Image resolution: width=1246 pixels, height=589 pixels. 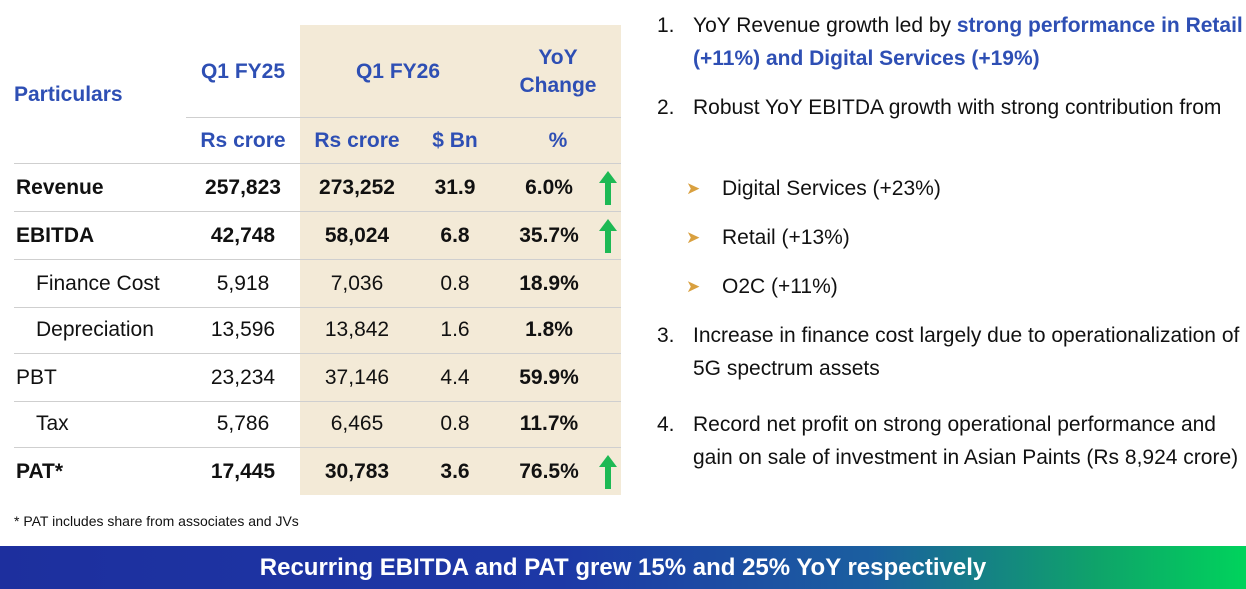 What do you see at coordinates (357, 471) in the screenshot?
I see `cell-pat-fy26: 30,783` at bounding box center [357, 471].